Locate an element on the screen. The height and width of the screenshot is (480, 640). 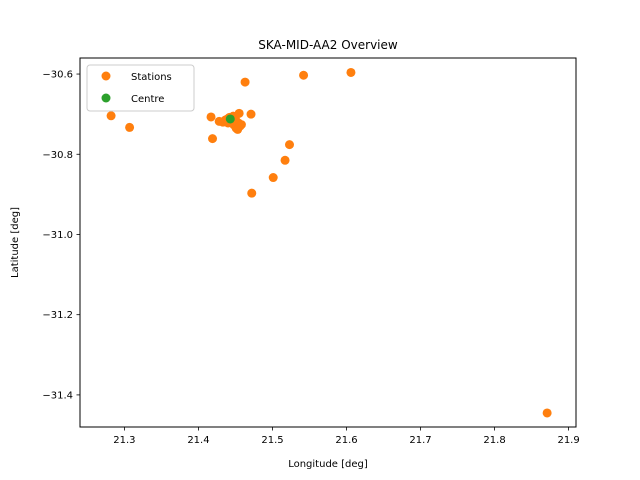
y-tick-label: −30.6 is located at coordinates (57, 75).